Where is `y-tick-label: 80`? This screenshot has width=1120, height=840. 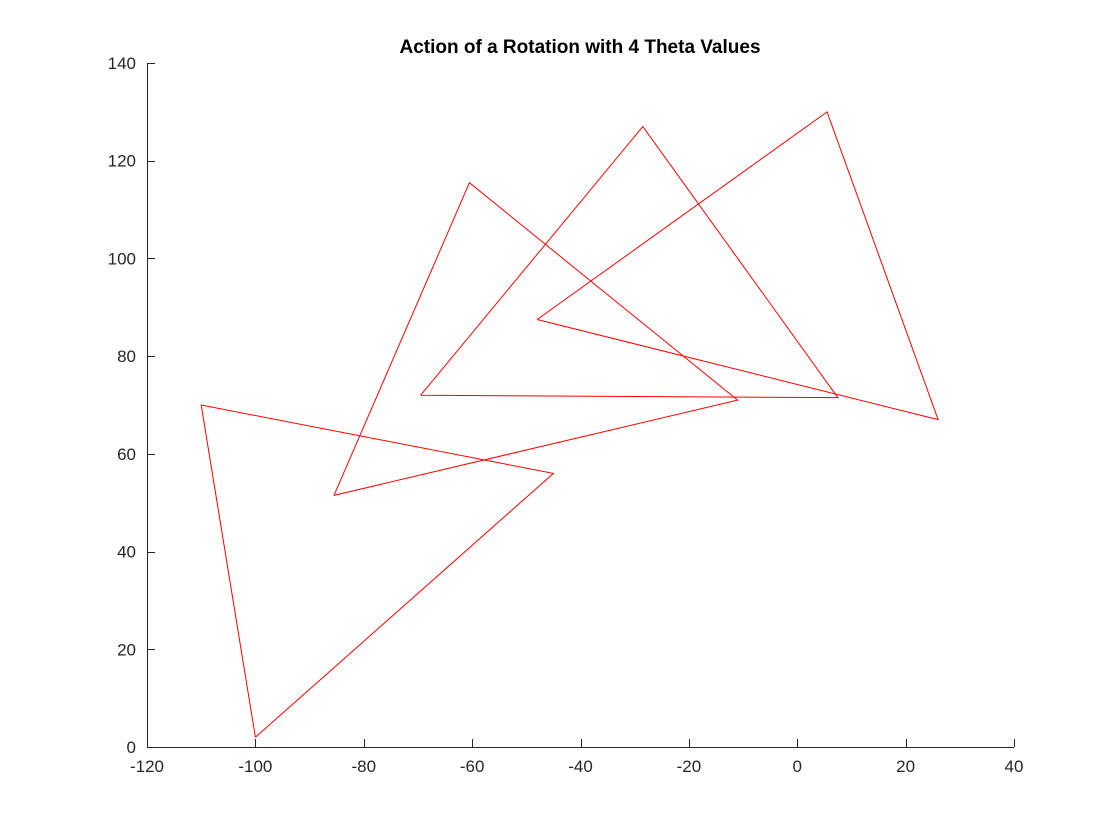 y-tick-label: 80 is located at coordinates (126, 356).